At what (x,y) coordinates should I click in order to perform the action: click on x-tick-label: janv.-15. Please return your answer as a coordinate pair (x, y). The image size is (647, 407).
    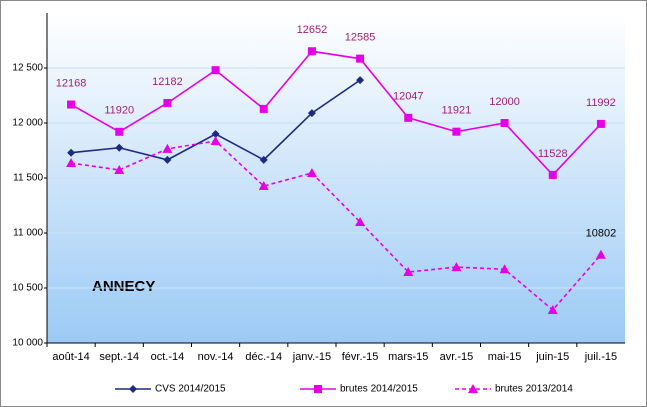
    Looking at the image, I should click on (311, 357).